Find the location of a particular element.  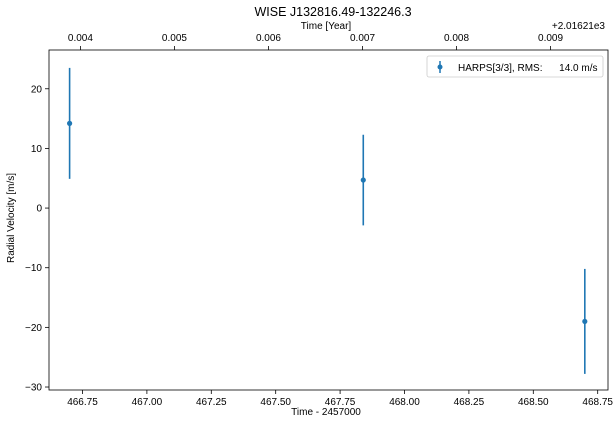

y-tick-label: 0 is located at coordinates (39, 209).